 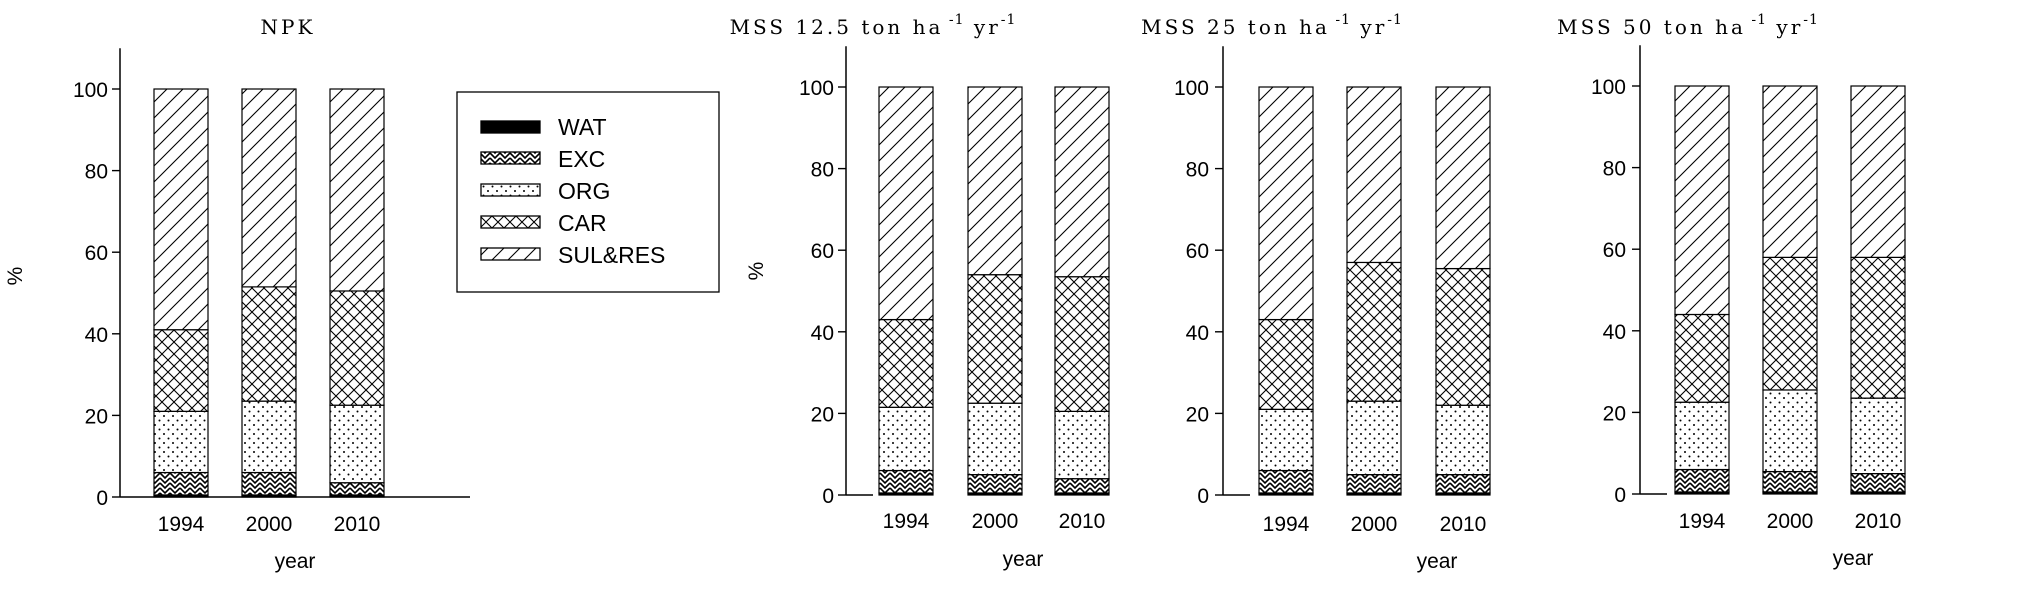 What do you see at coordinates (1620, 495) in the screenshot?
I see `panel-4-y-tick-label-0: 0` at bounding box center [1620, 495].